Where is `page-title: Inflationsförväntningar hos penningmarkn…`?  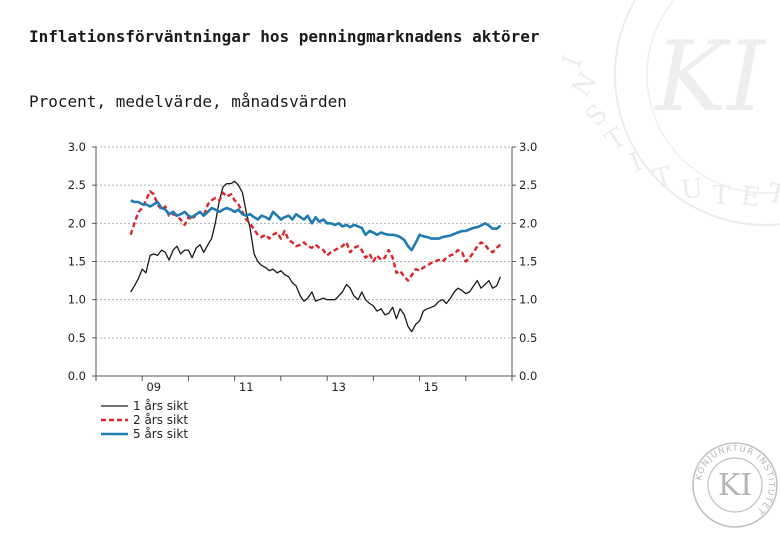
page-title: Inflationsförväntningar hos penningmarkn… is located at coordinates (284, 36).